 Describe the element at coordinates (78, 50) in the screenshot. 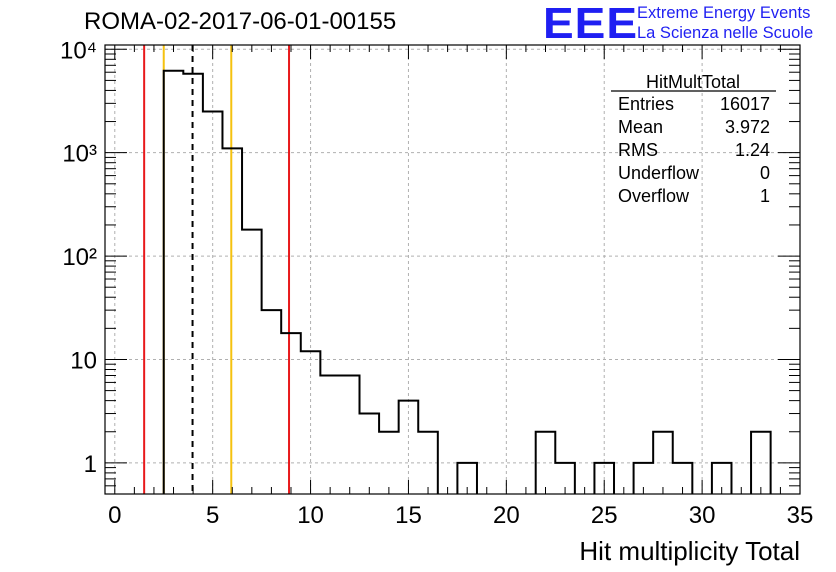

I see `y-tick-label: 10⁴` at that location.